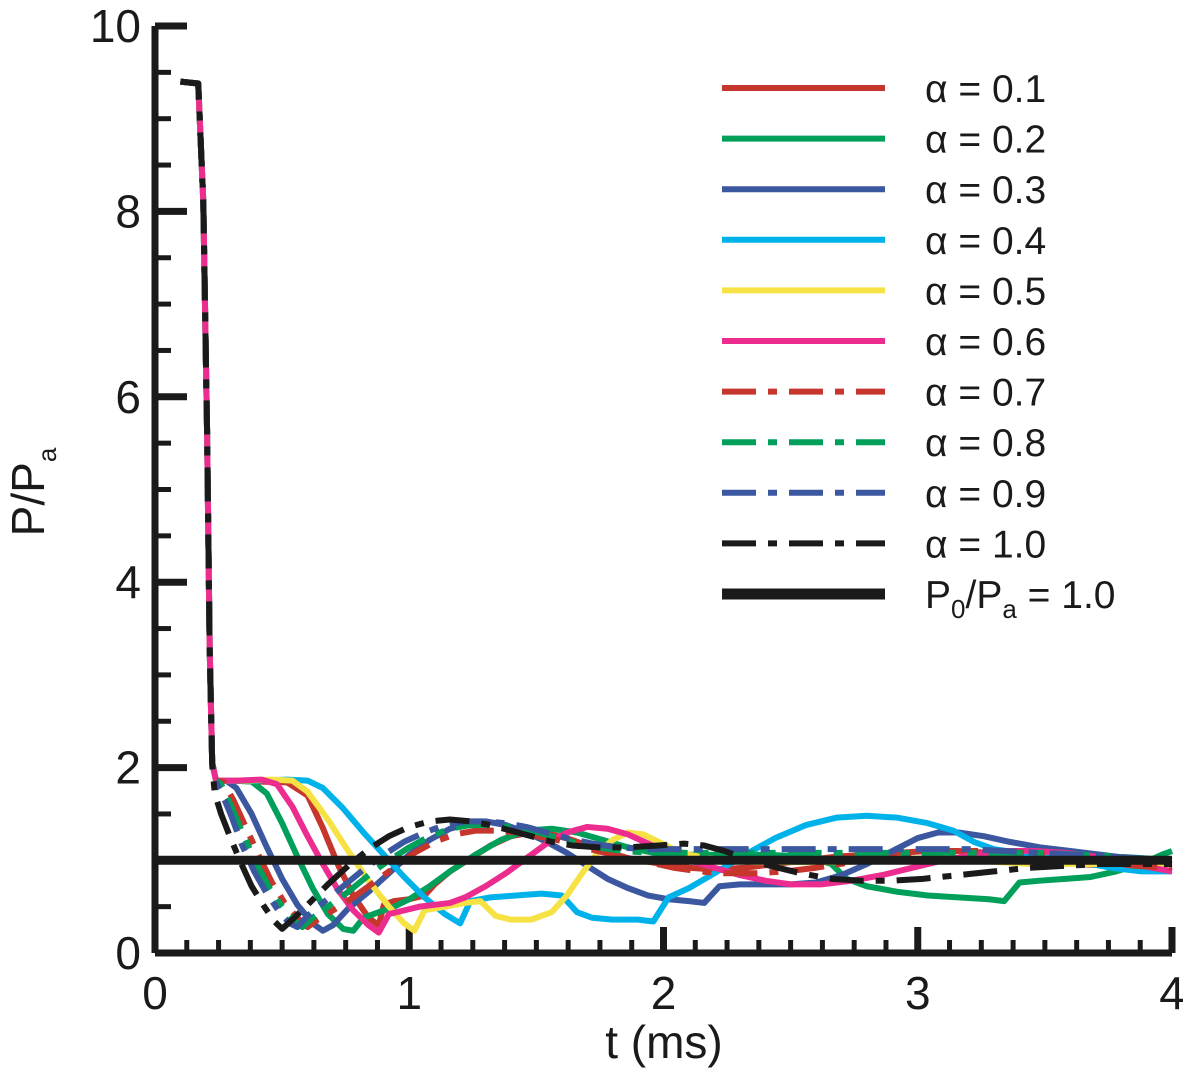 This screenshot has height=1082, width=1183. I want to click on legend-item: α = 0.2, so click(884, 140).